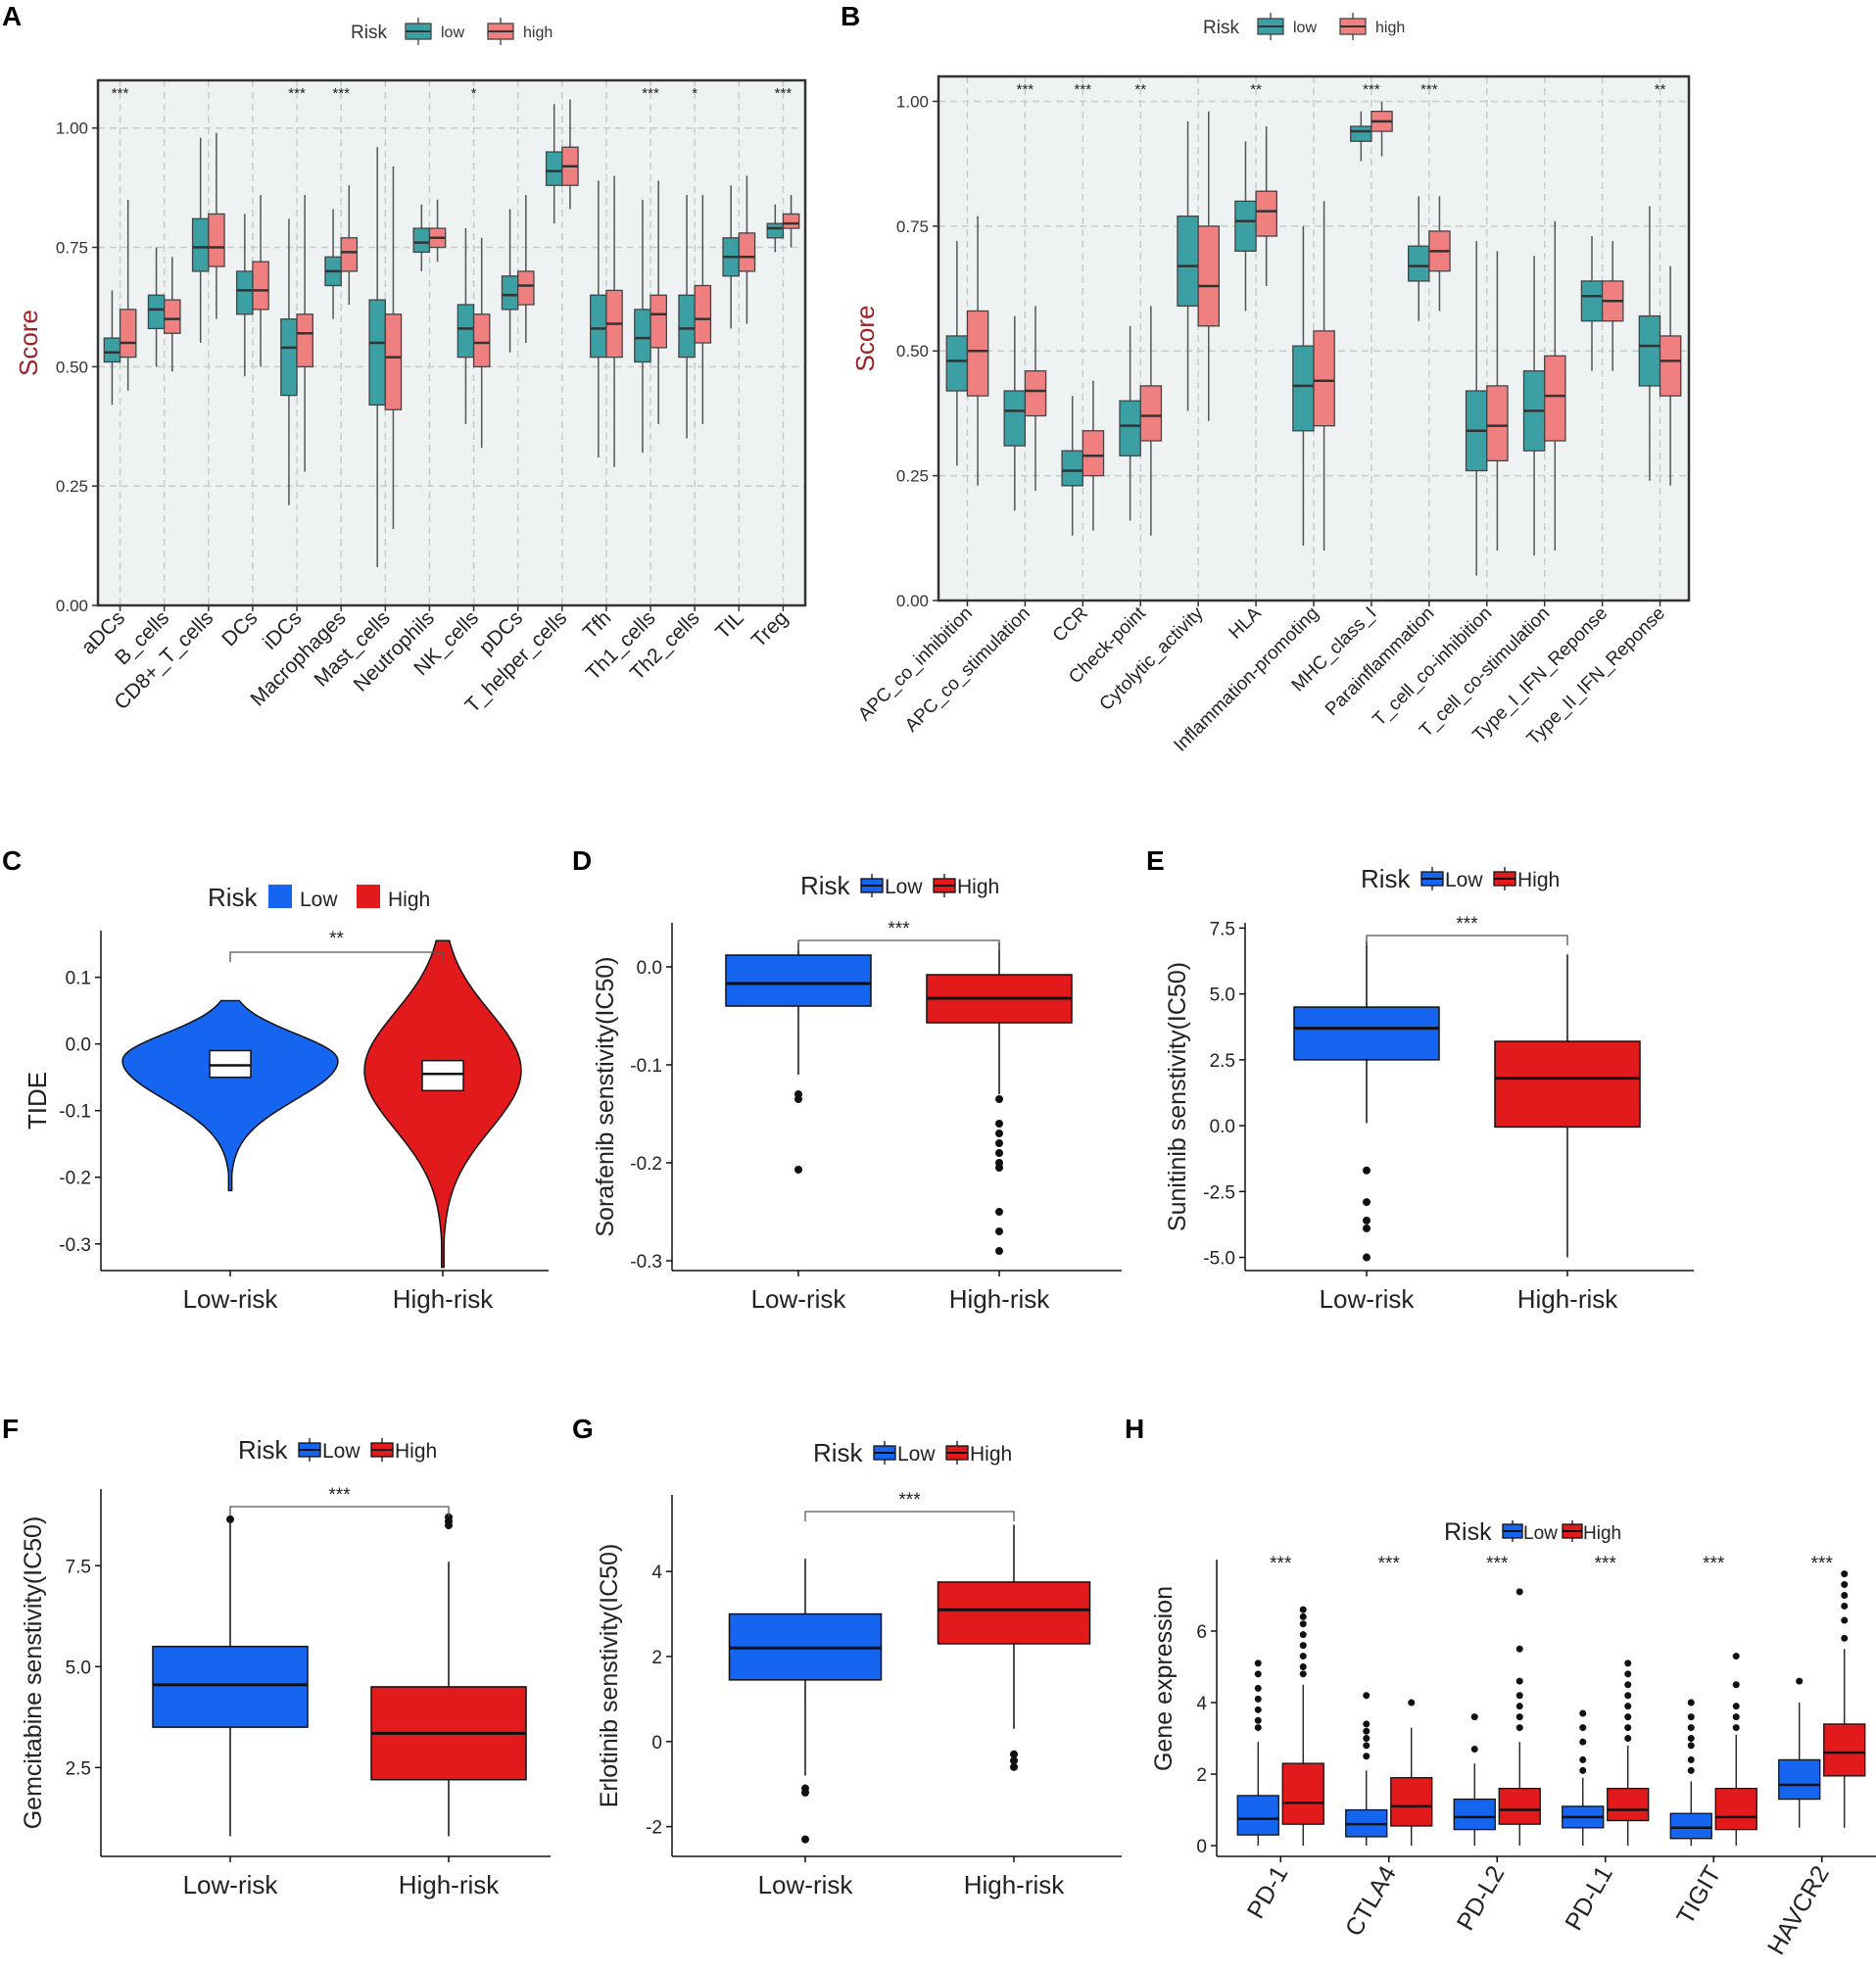  Describe the element at coordinates (646, 1262) in the screenshot. I see `y-tick-label: -0.3` at that location.